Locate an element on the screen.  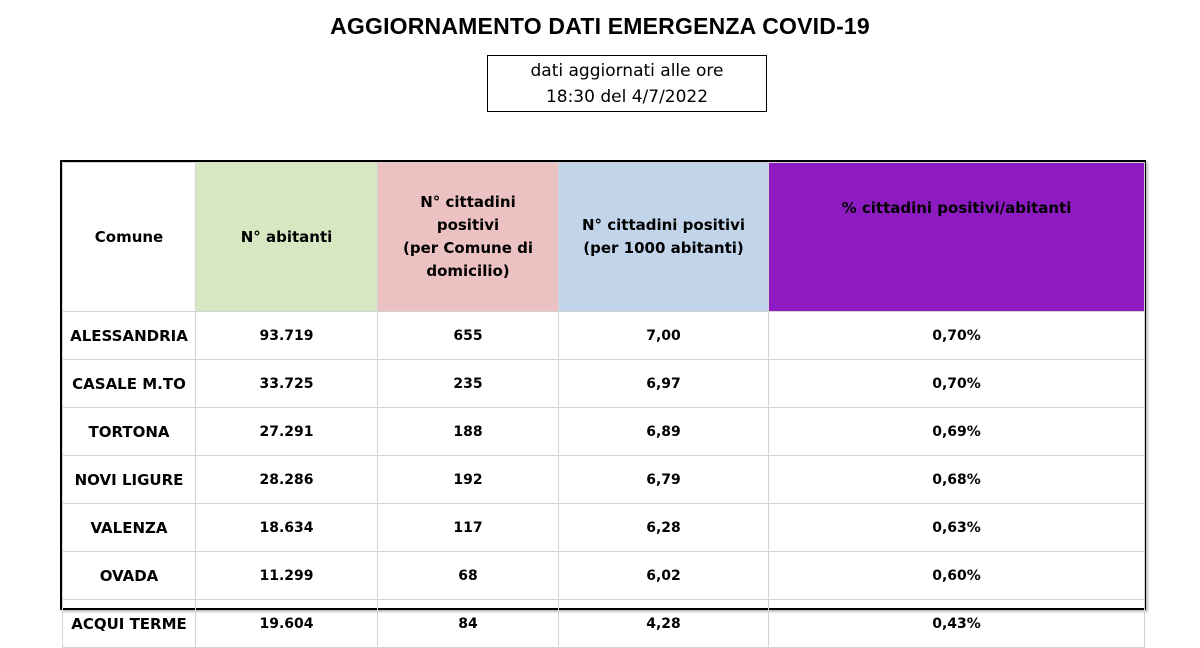
cell-positivi: 68 is located at coordinates (468, 575).